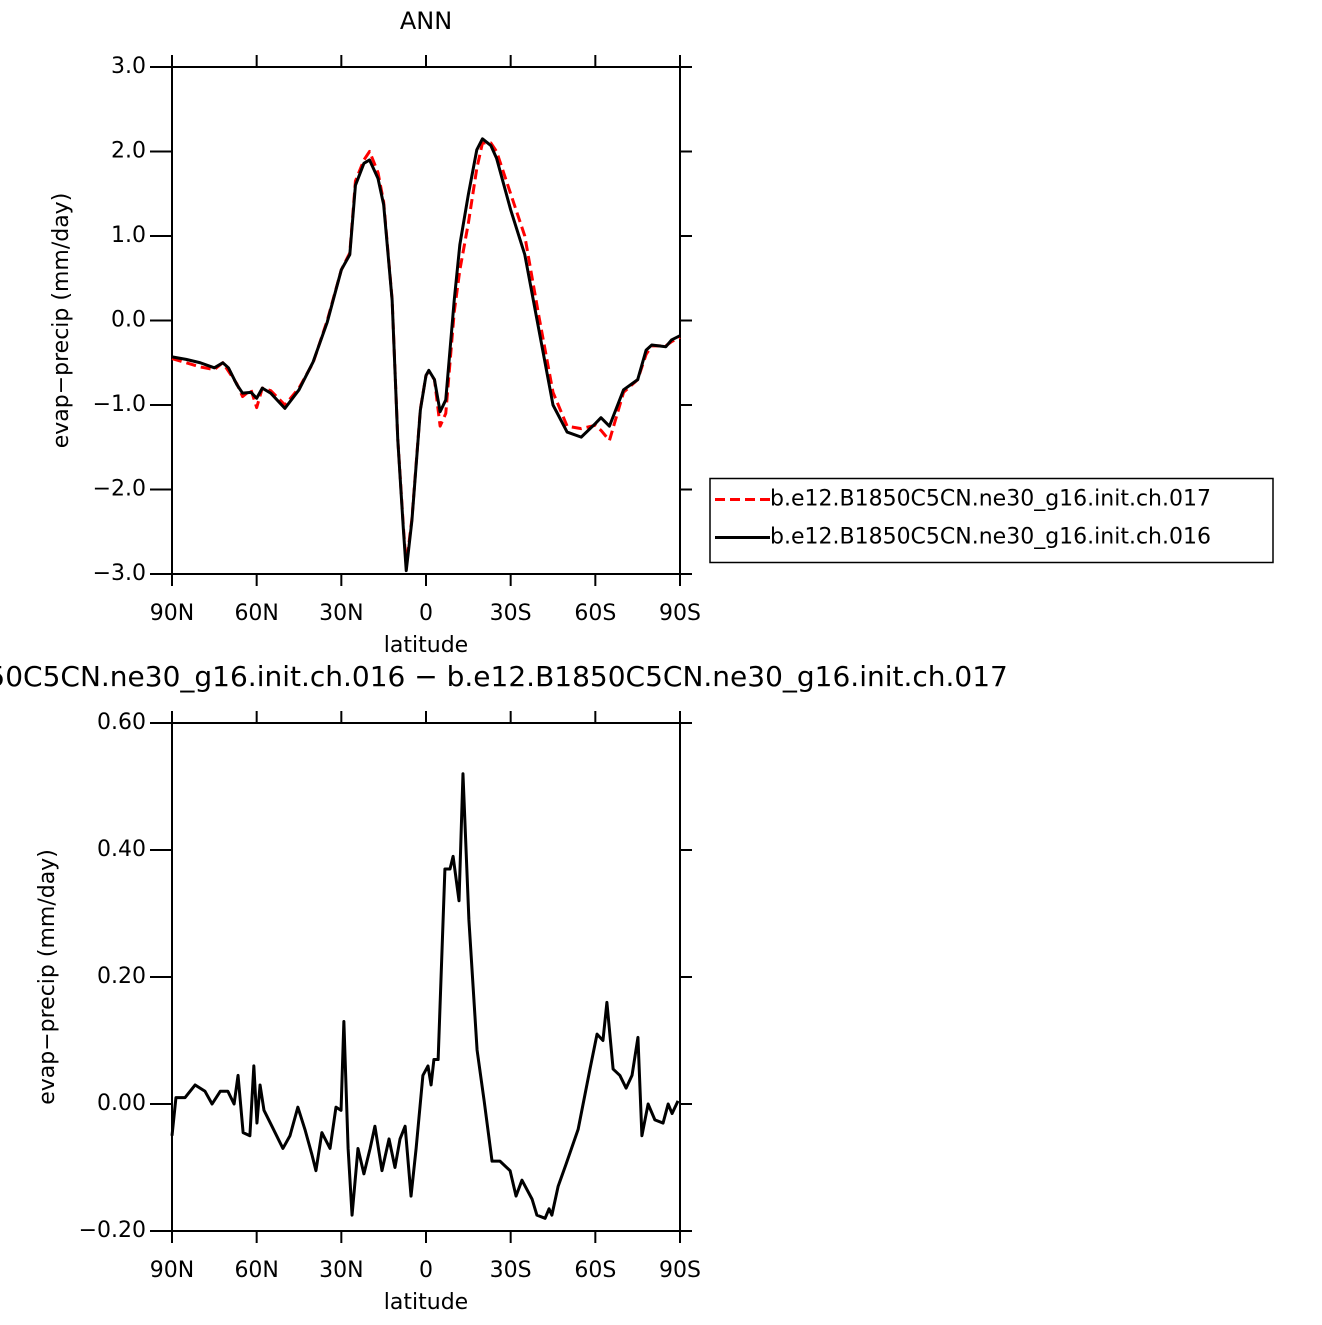 The width and height of the screenshot is (1322, 1325). What do you see at coordinates (426, 21) in the screenshot?
I see `chart-title: ANN` at bounding box center [426, 21].